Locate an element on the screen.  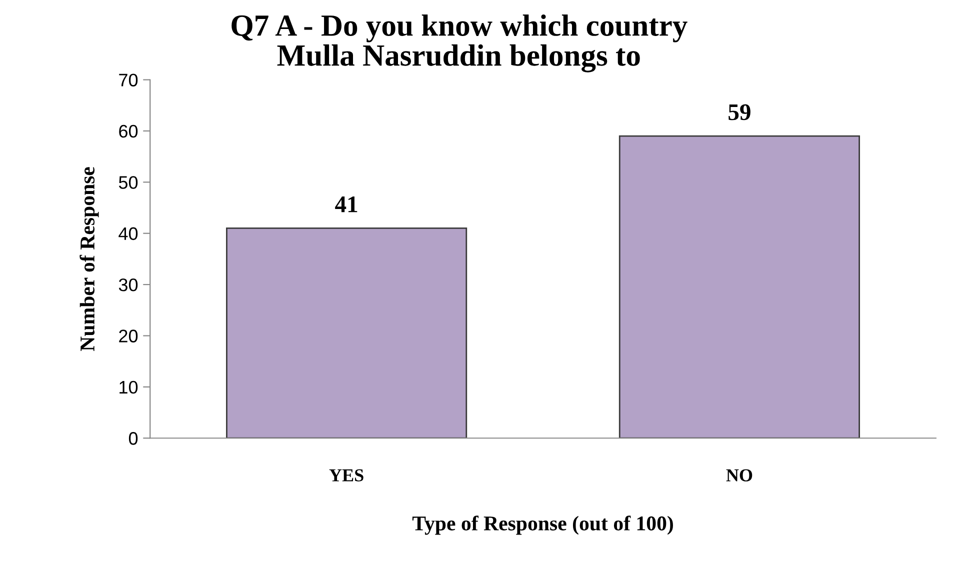
y-tick-label: 50 is located at coordinates (128, 182).